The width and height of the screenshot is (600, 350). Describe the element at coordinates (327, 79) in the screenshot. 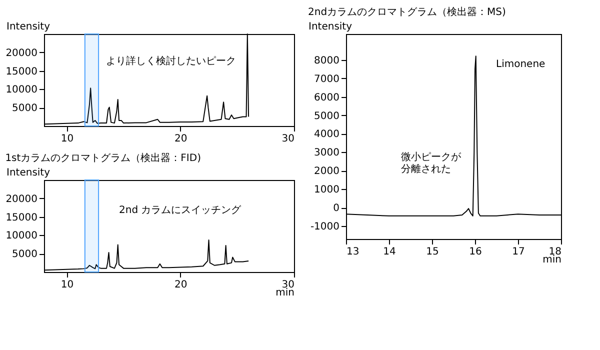

I see `y-tick-label: 7000` at that location.